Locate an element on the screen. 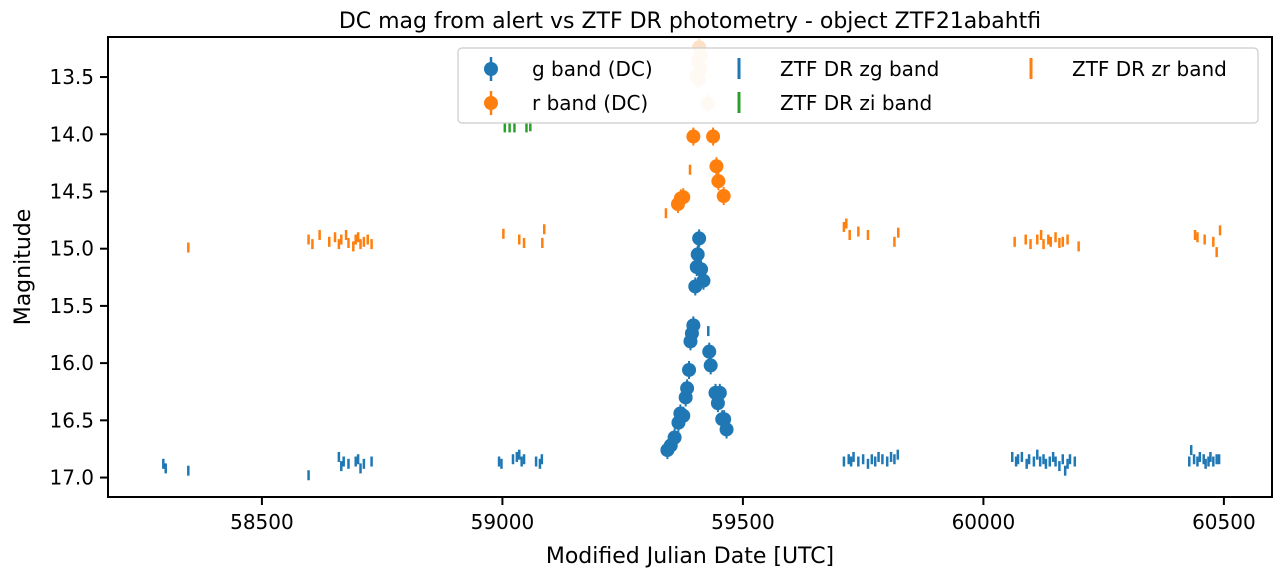 This screenshot has width=1280, height=579. x-tick-label: 59500 is located at coordinates (743, 522).